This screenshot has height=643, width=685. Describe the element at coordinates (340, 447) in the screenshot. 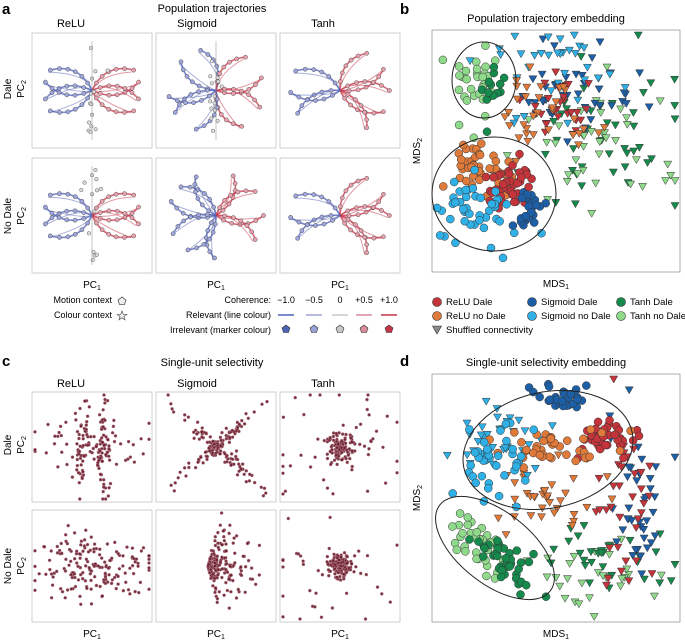

I see `subplot-frame` at that location.